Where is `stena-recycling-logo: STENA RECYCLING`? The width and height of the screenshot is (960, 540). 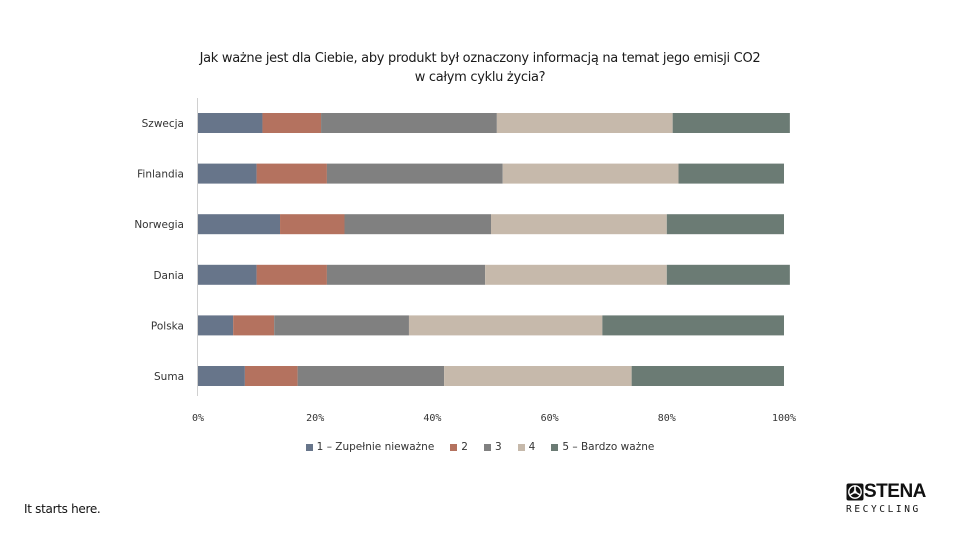 stena-recycling-logo: STENA RECYCLING is located at coordinates (892, 498).